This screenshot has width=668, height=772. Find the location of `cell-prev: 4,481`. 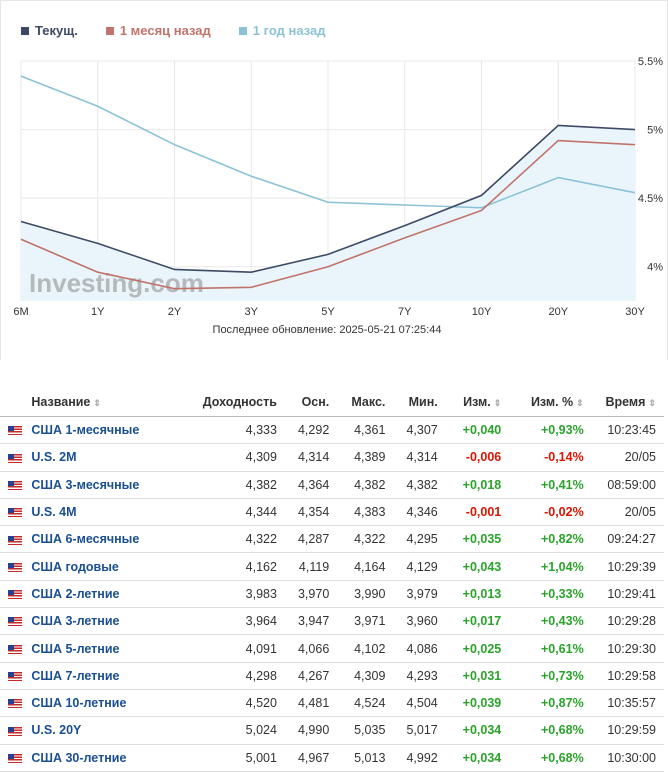

cell-prev: 4,481 is located at coordinates (311, 702).